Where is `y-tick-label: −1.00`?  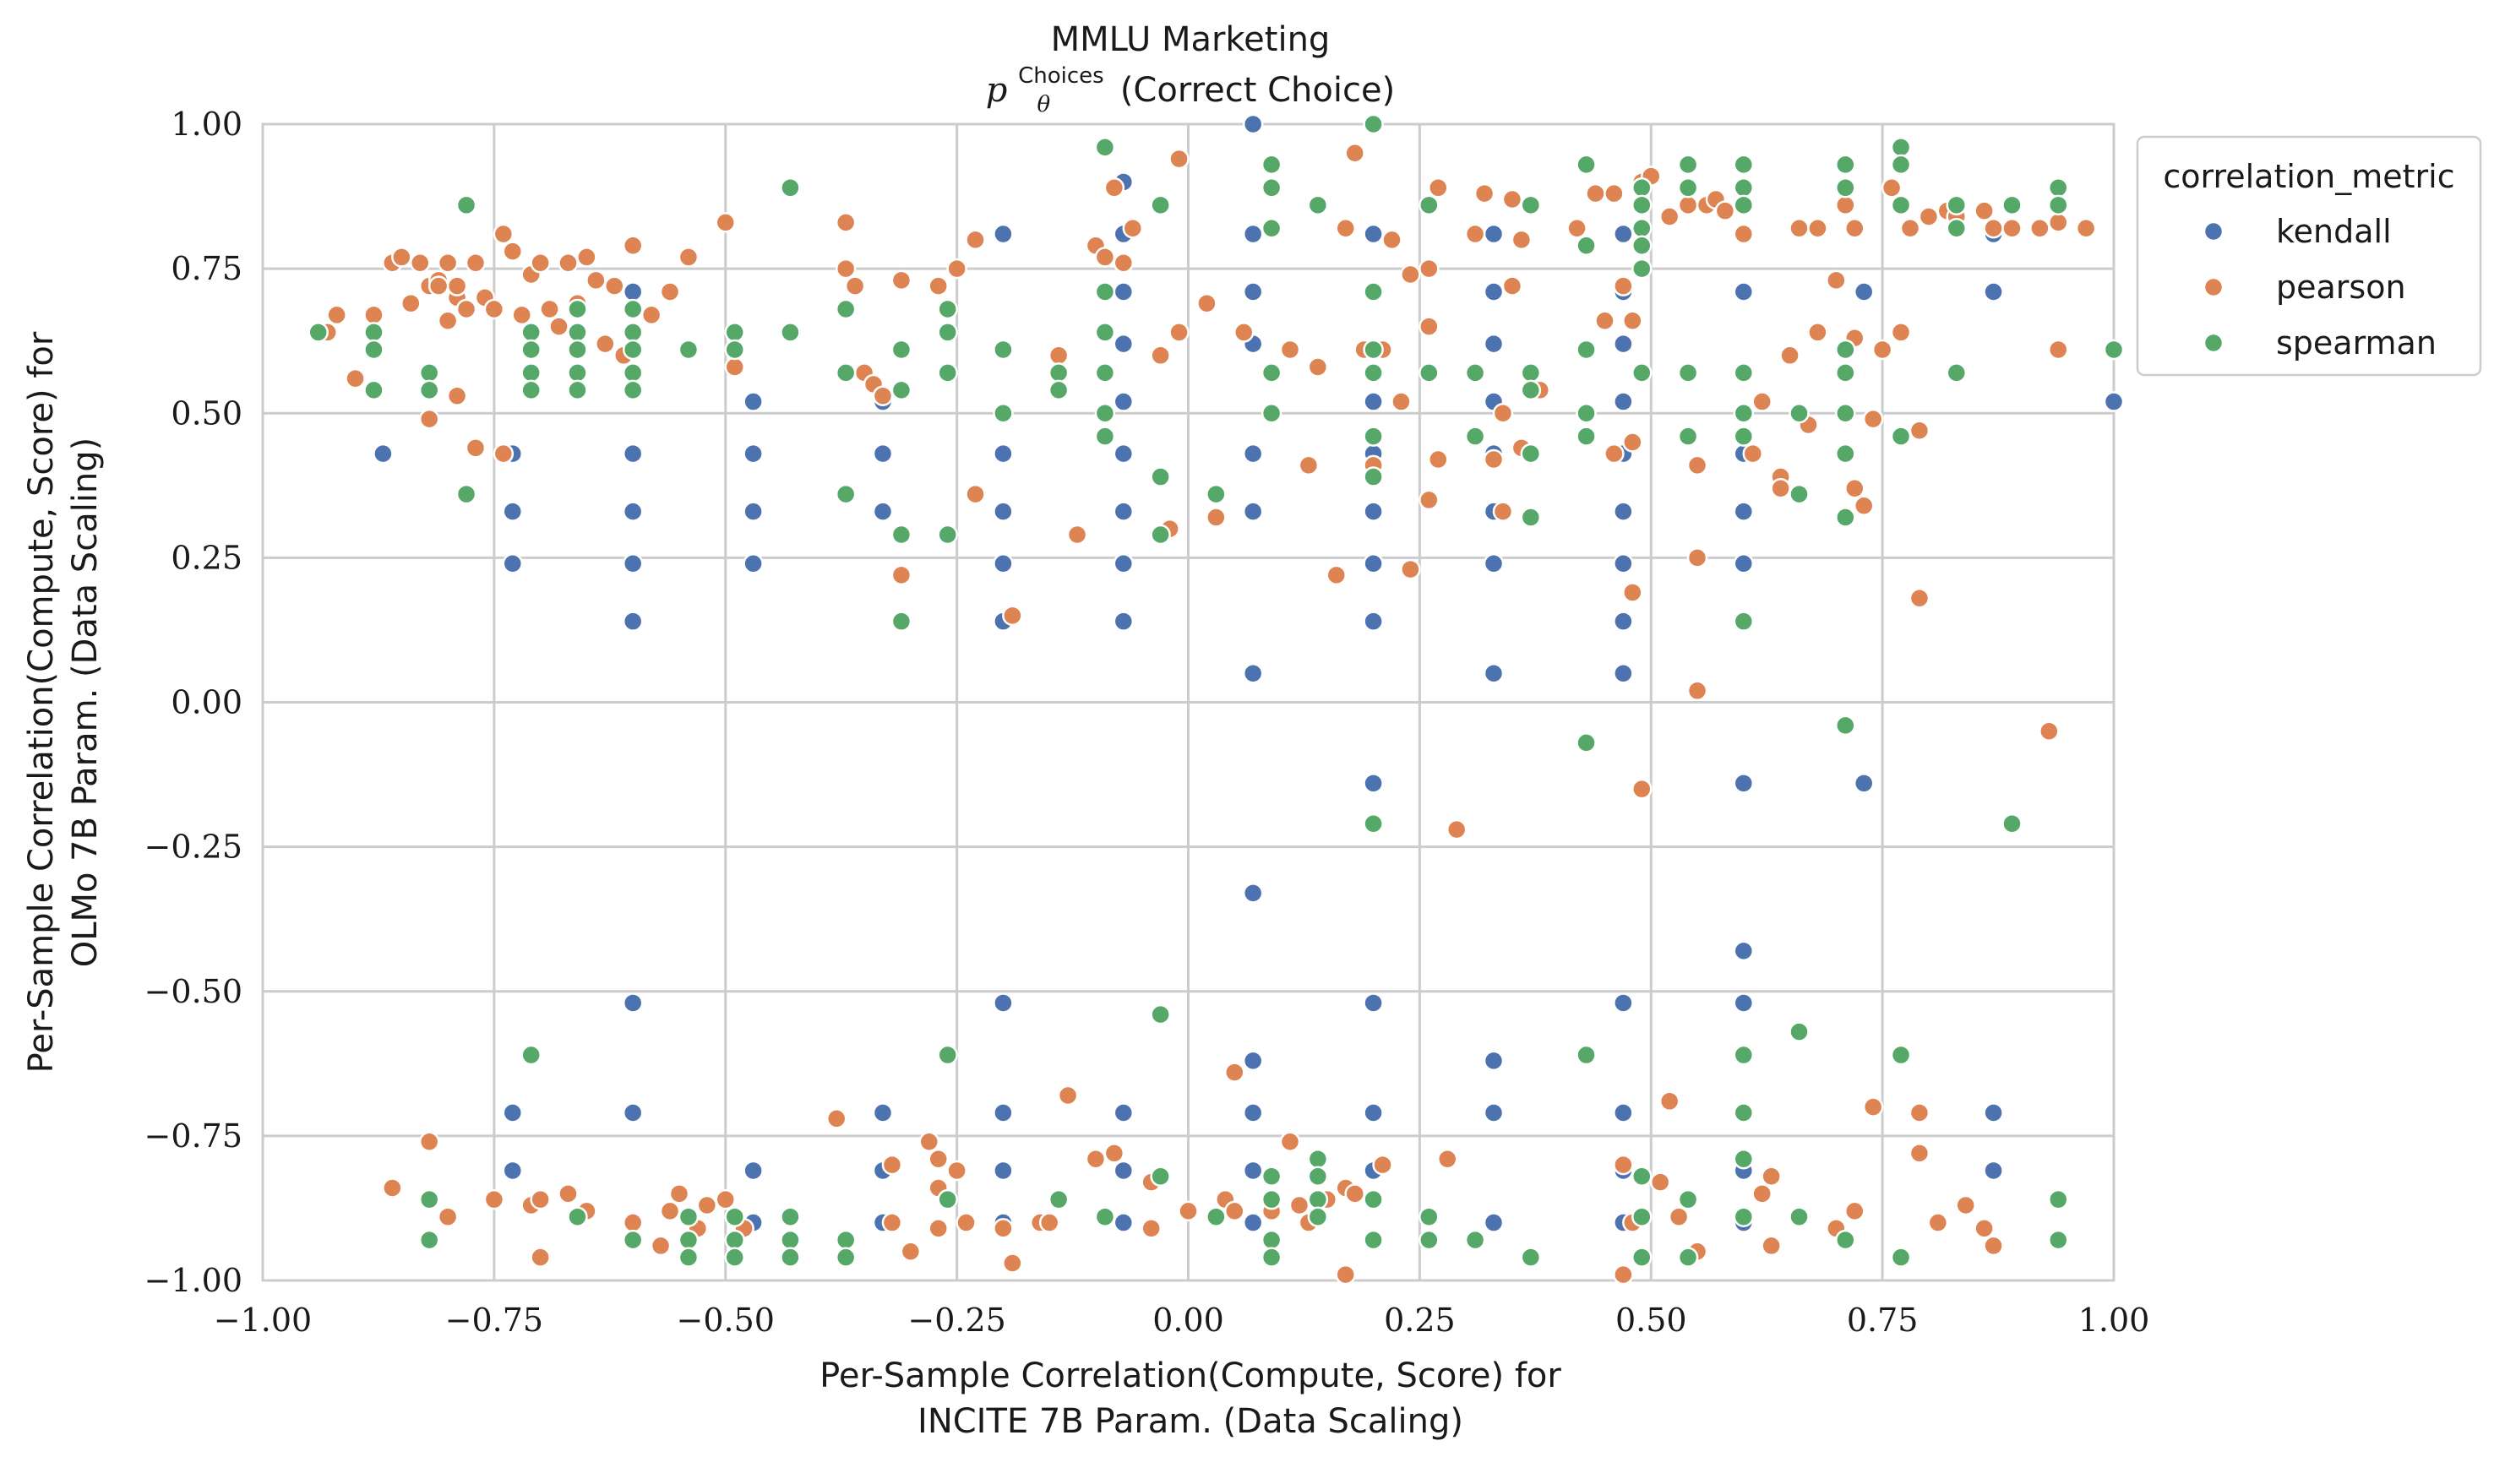
y-tick-label: −1.00 is located at coordinates (193, 1280).